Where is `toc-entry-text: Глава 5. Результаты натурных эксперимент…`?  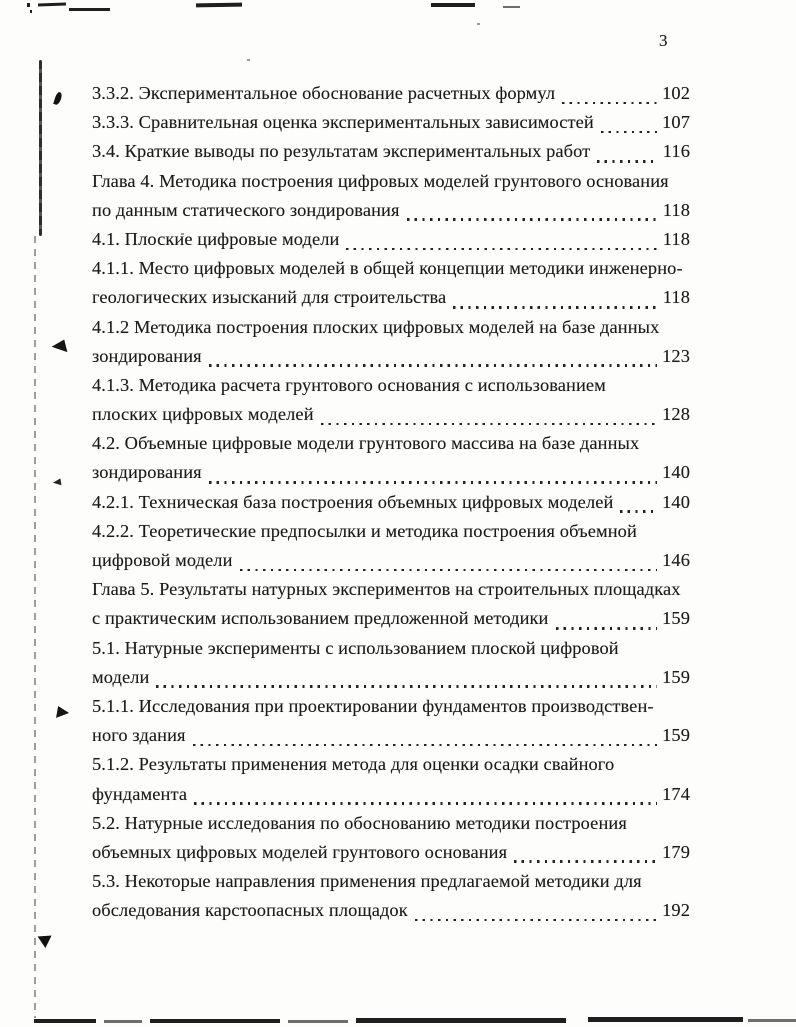 toc-entry-text: Глава 5. Результаты натурных эксперимент… is located at coordinates (386, 589).